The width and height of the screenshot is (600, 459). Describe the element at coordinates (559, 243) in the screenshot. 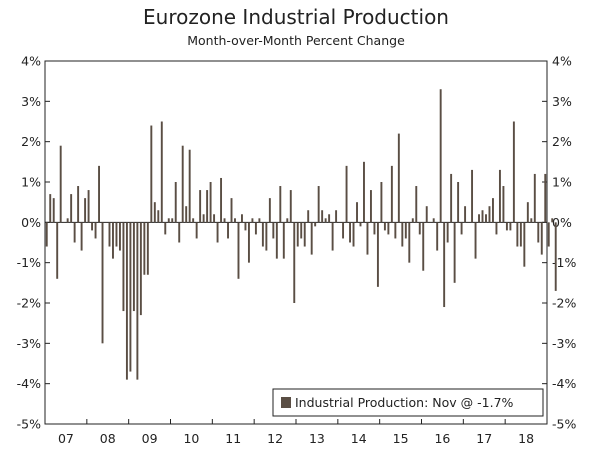

I see `right-axis: 4% 3% 2% 1% 0% -1% -2% -3% -4% -5%` at that location.